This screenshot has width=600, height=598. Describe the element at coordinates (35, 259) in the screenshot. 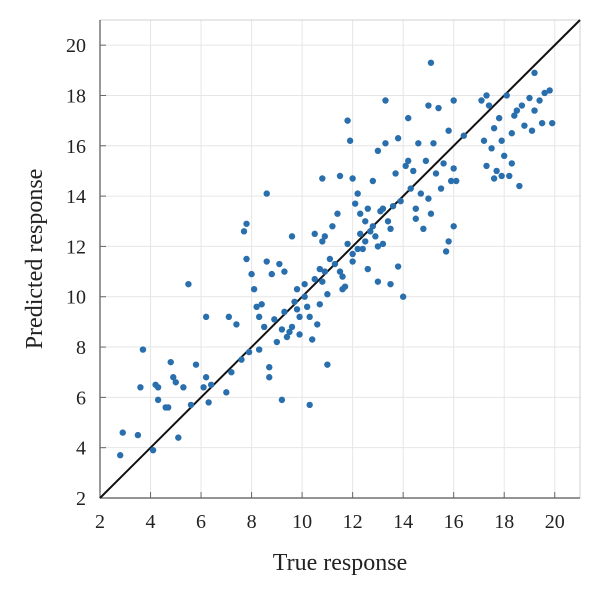

I see `y-axis-title: Predicted response` at that location.